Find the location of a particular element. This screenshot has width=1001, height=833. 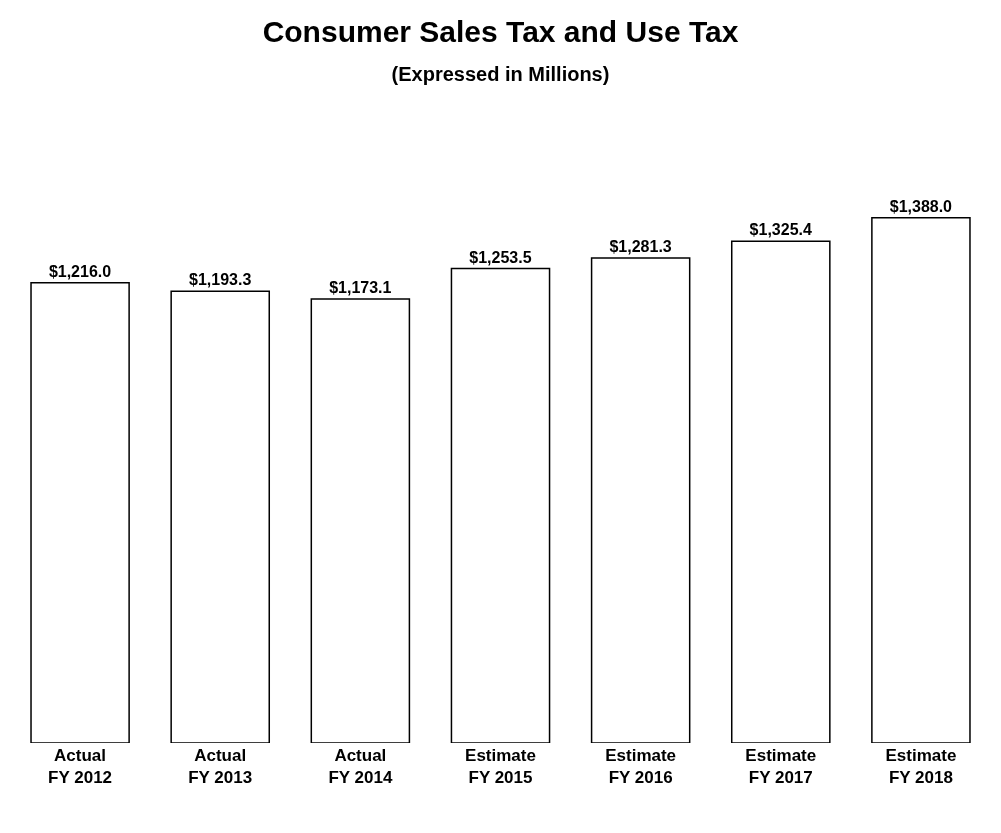

x-tick-label: Estimate FY 2017 is located at coordinates (781, 767).